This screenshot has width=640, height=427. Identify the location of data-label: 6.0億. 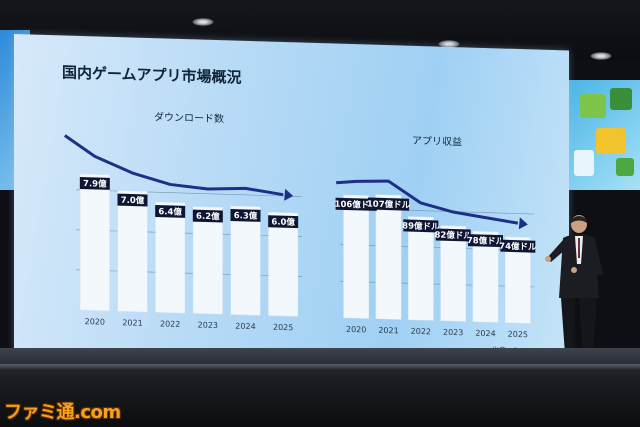
(283, 222).